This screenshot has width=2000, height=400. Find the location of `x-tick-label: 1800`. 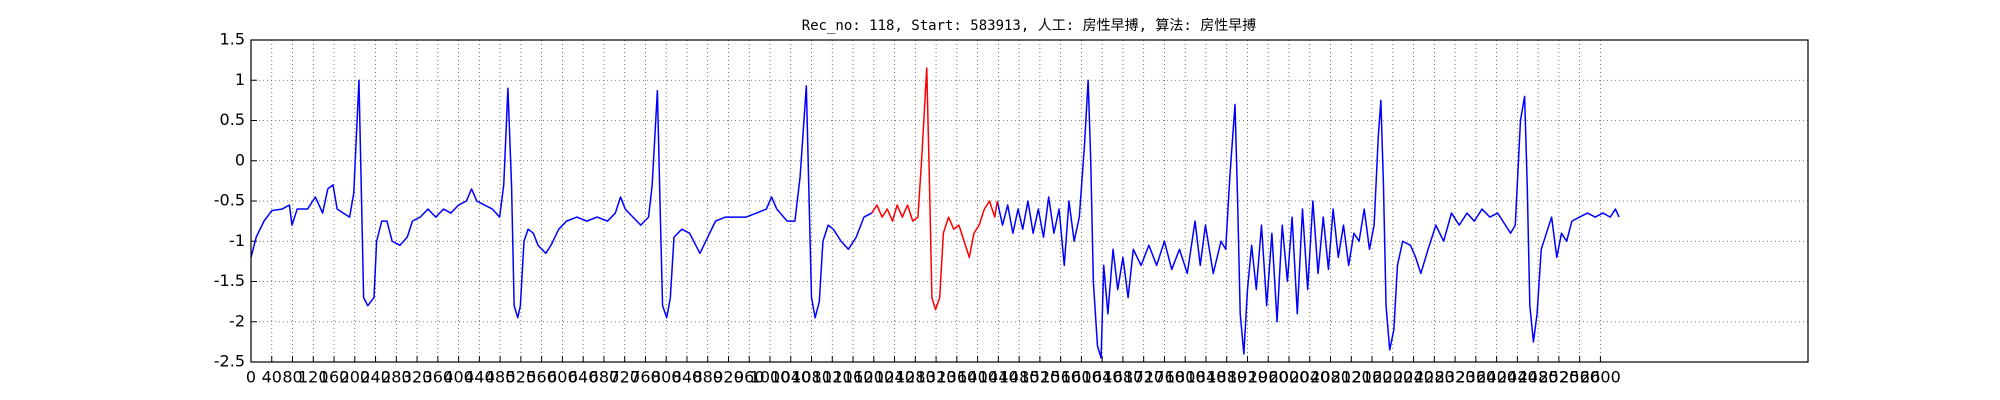

x-tick-label: 1800 is located at coordinates (1185, 377).